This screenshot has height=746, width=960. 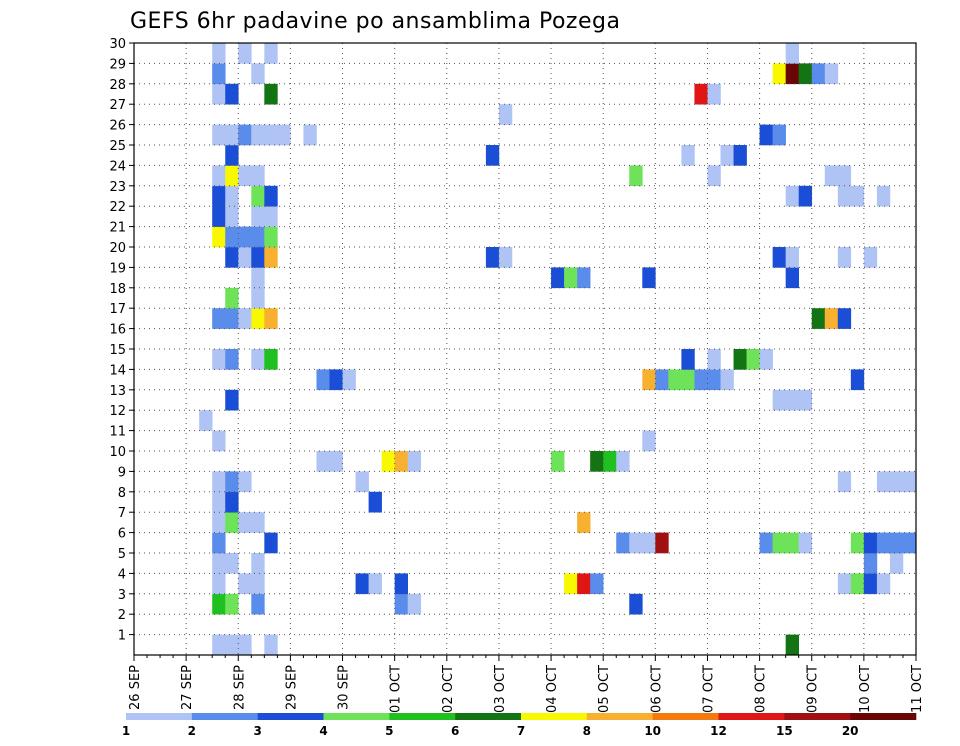 I want to click on legend-label: 5, so click(x=389, y=731).